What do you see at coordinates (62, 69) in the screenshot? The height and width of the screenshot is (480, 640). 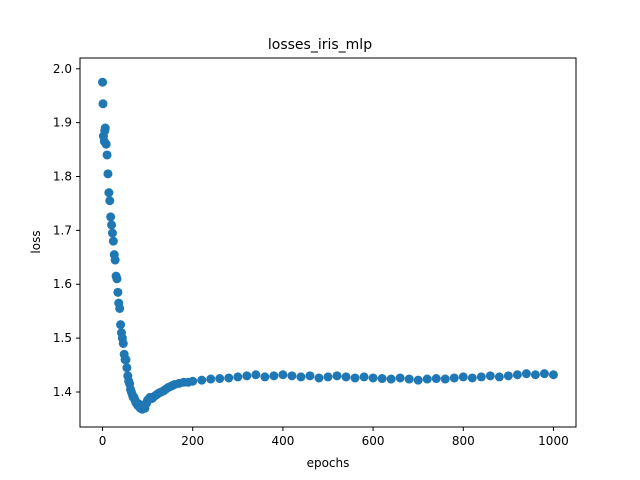 I see `y-tick-label: 2.0` at bounding box center [62, 69].